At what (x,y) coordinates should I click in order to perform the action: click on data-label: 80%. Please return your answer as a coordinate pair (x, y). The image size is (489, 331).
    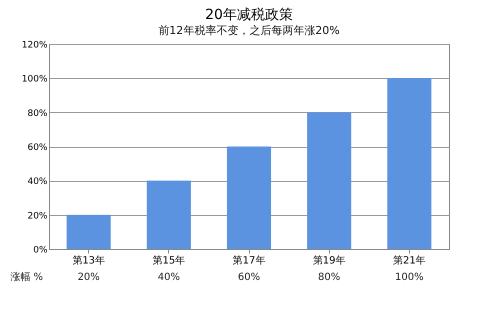
    Looking at the image, I should click on (329, 277).